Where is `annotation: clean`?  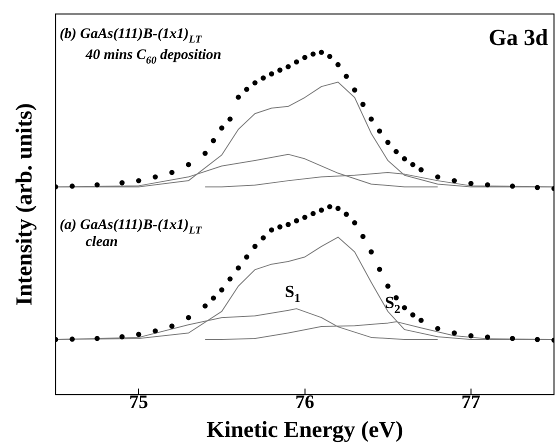 annotation: clean is located at coordinates (102, 242).